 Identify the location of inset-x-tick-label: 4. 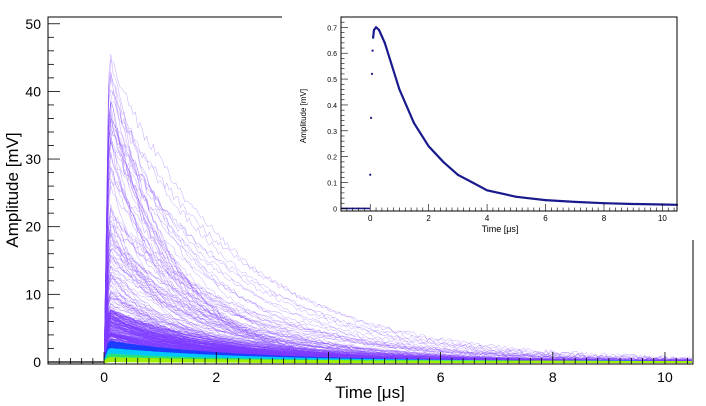
(487, 218).